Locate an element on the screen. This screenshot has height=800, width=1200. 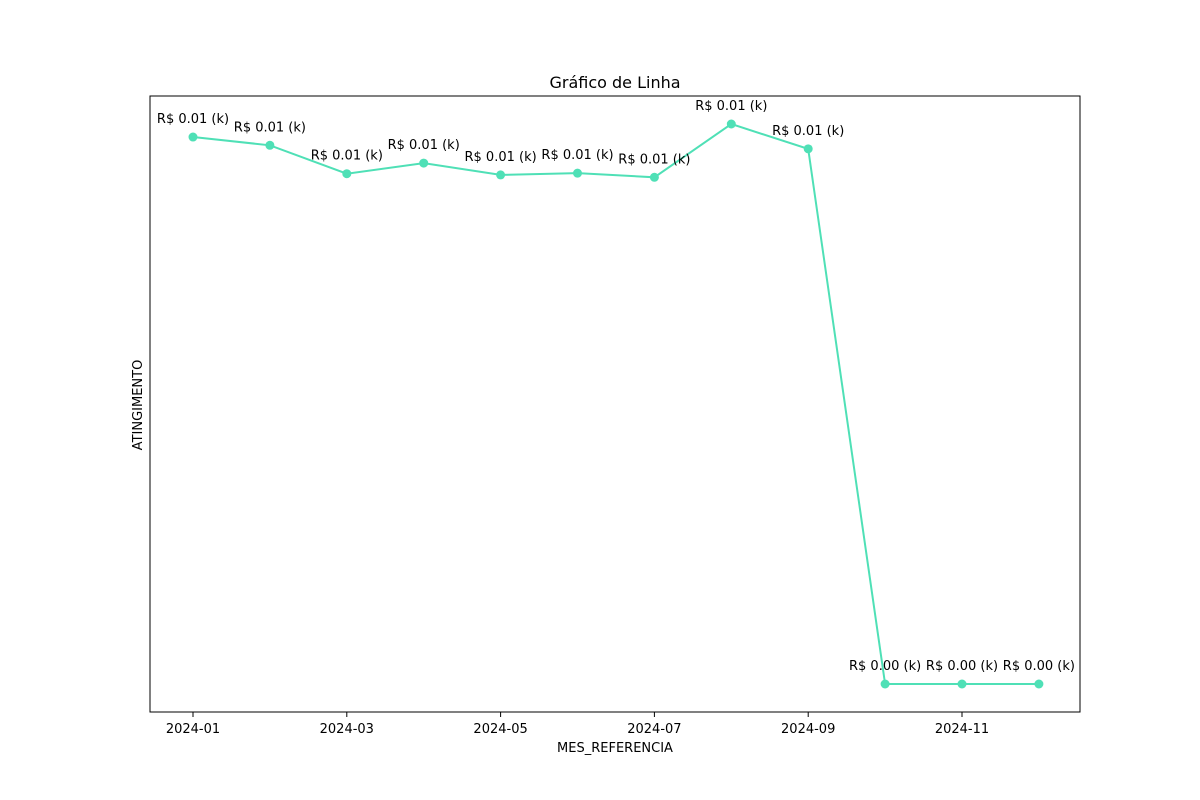
x-tick-label: 2024-07 is located at coordinates (654, 729).